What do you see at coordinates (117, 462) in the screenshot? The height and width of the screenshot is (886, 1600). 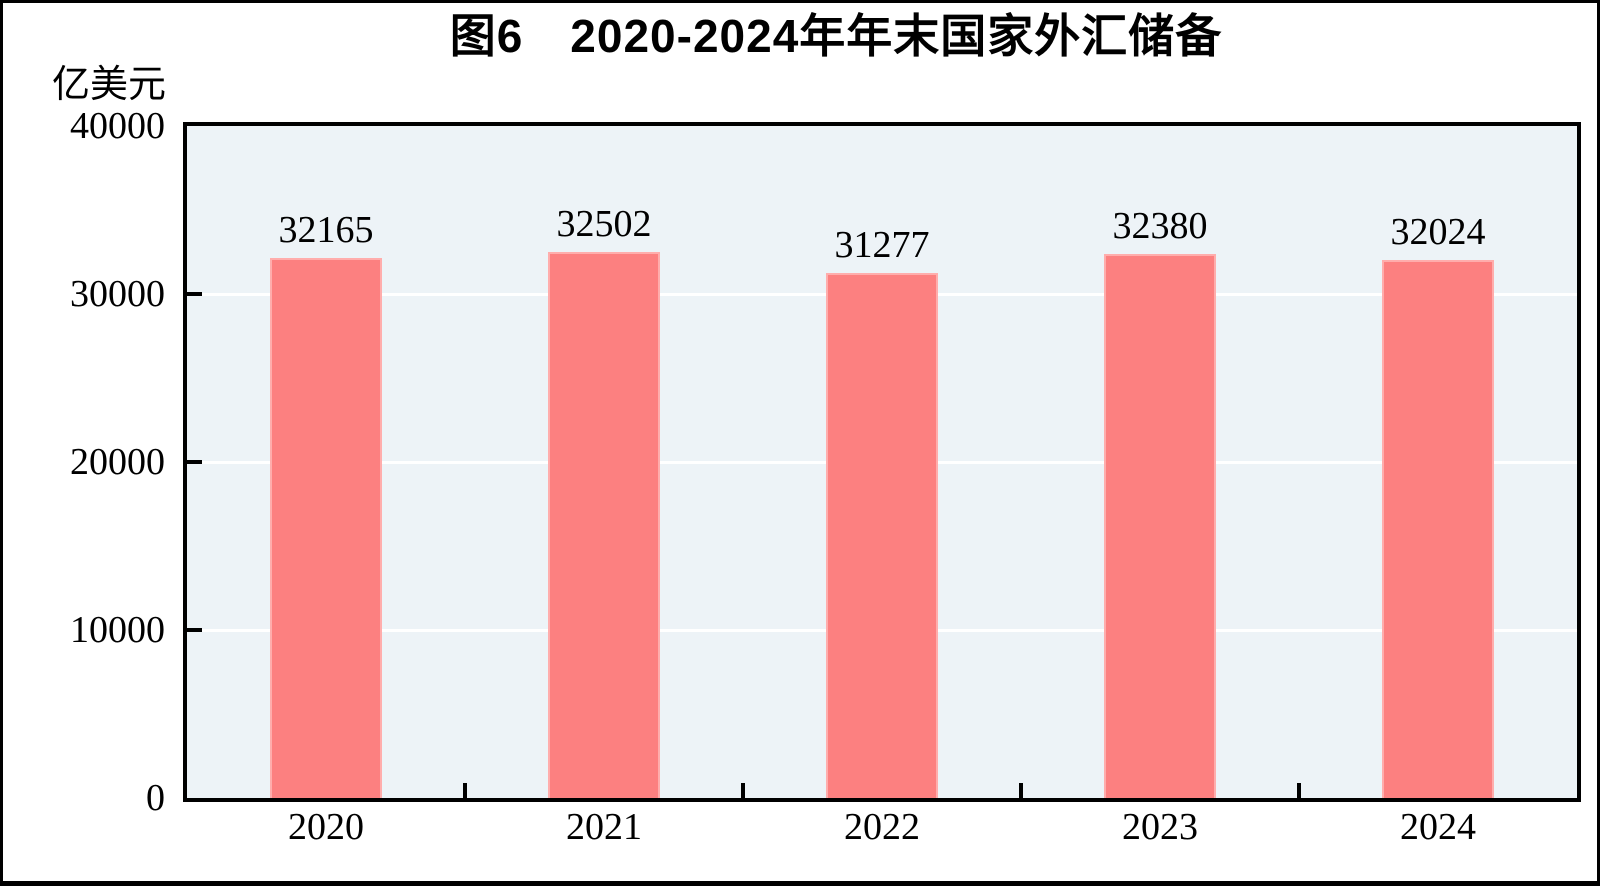 I see `y-axis-tick-label-20000: 20000` at bounding box center [117, 462].